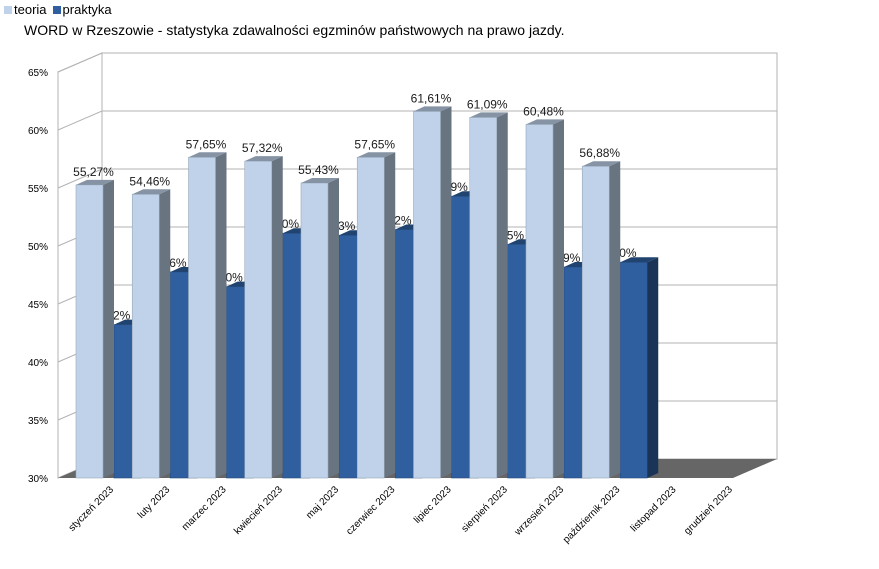 The width and height of the screenshot is (879, 569). Describe the element at coordinates (633, 370) in the screenshot. I see `bar-praktyka-front` at that location.